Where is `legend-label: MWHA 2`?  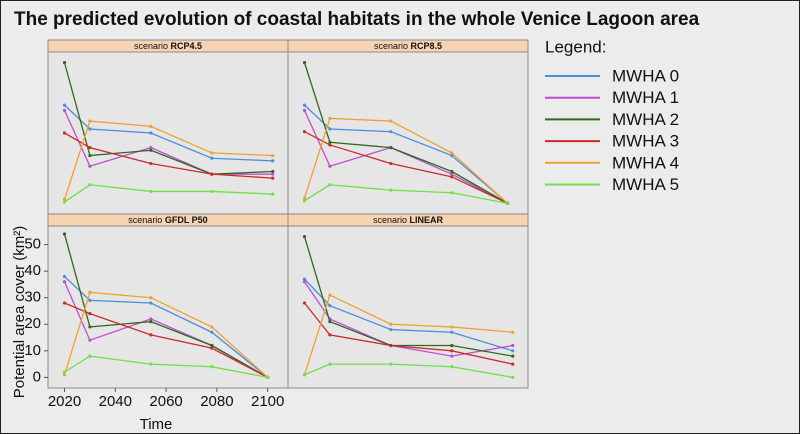 legend-label: MWHA 2 is located at coordinates (645, 119).